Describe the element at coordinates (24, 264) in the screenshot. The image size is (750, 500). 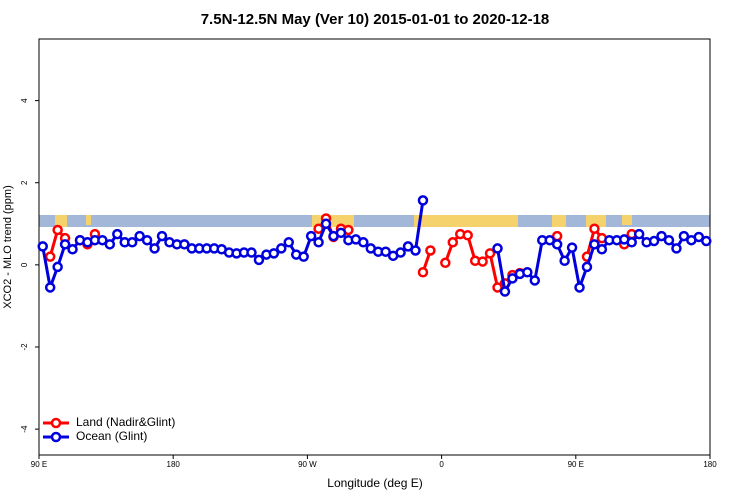
I see `y-tick-label: 0` at that location.